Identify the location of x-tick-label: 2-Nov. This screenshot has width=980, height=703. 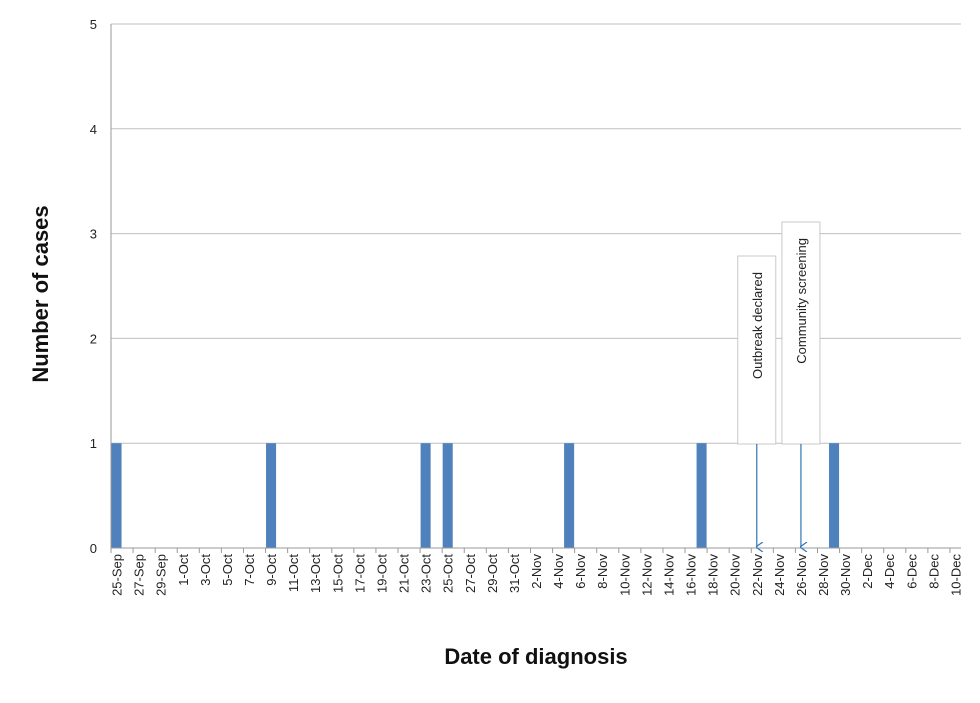
(536, 571).